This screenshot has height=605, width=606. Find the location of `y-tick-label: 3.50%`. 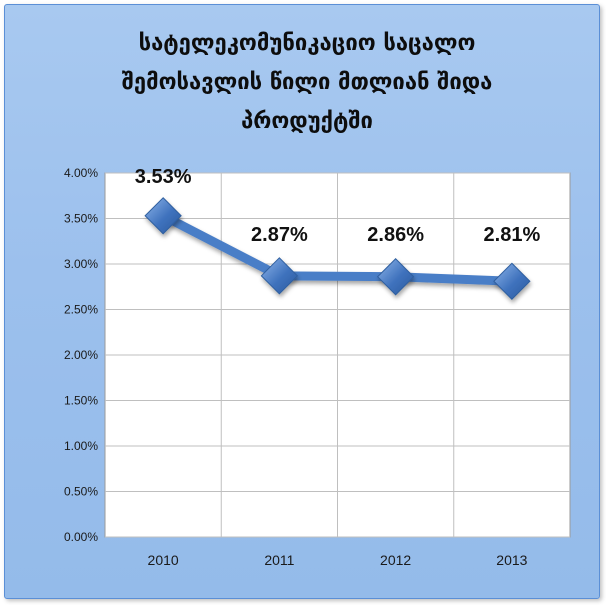

y-tick-label: 3.50% is located at coordinates (81, 219).